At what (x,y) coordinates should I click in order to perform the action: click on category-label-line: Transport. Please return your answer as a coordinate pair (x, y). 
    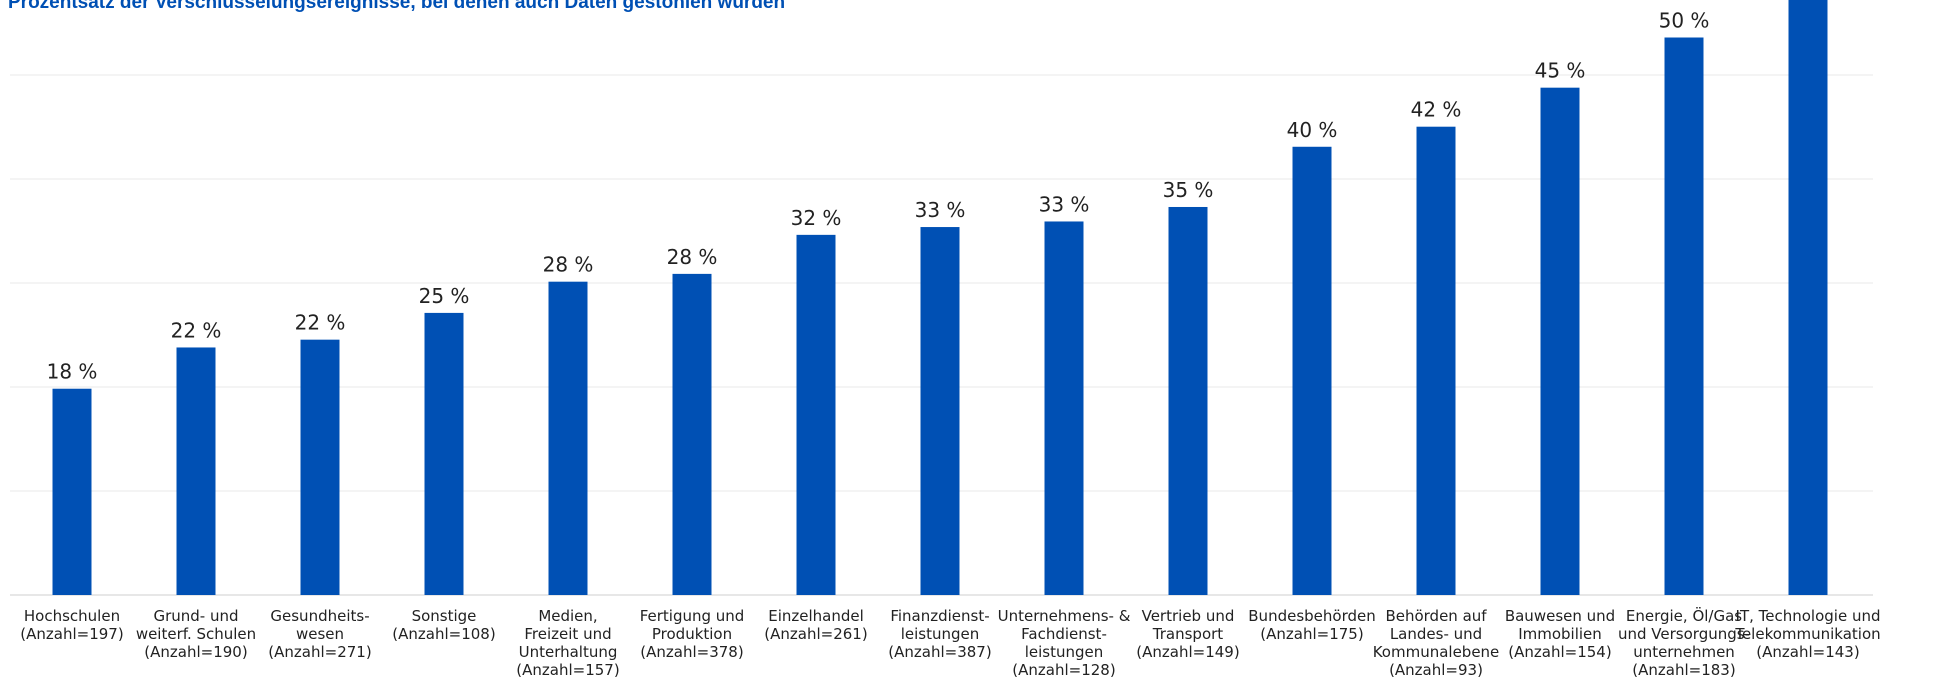
    Looking at the image, I should click on (1188, 634).